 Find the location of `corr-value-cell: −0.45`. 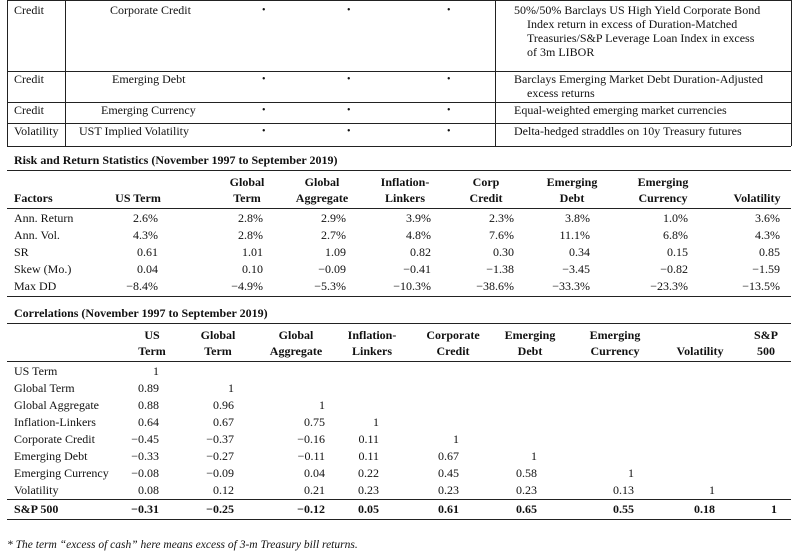

corr-value-cell: −0.45 is located at coordinates (145, 439).